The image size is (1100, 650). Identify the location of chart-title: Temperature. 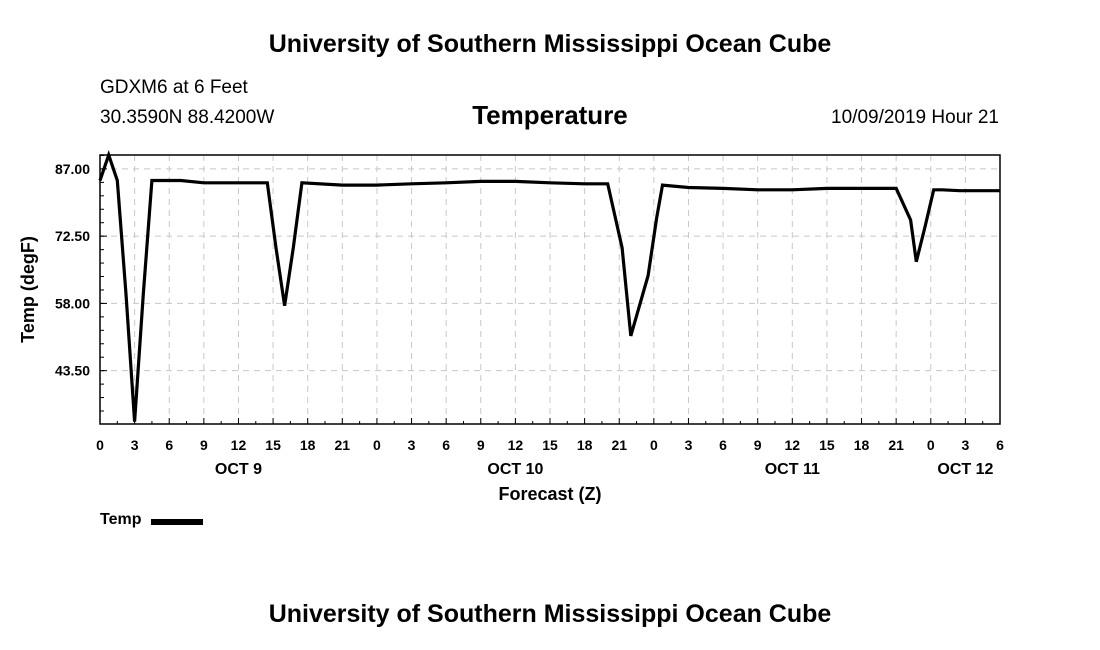
(550, 115).